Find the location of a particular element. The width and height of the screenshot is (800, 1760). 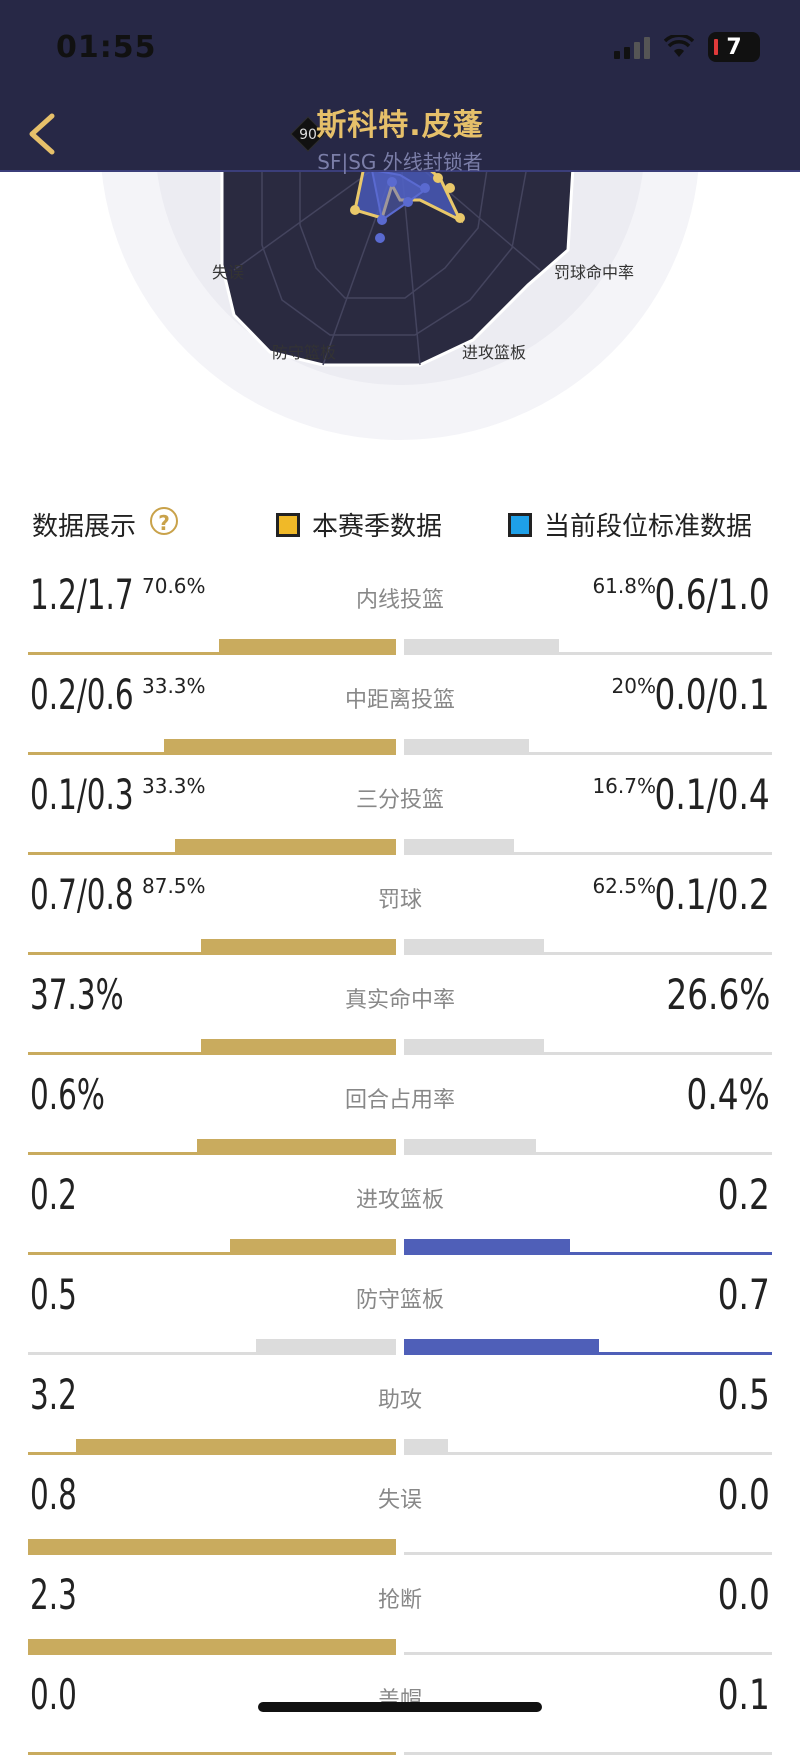

standard-swatch is located at coordinates (520, 524).